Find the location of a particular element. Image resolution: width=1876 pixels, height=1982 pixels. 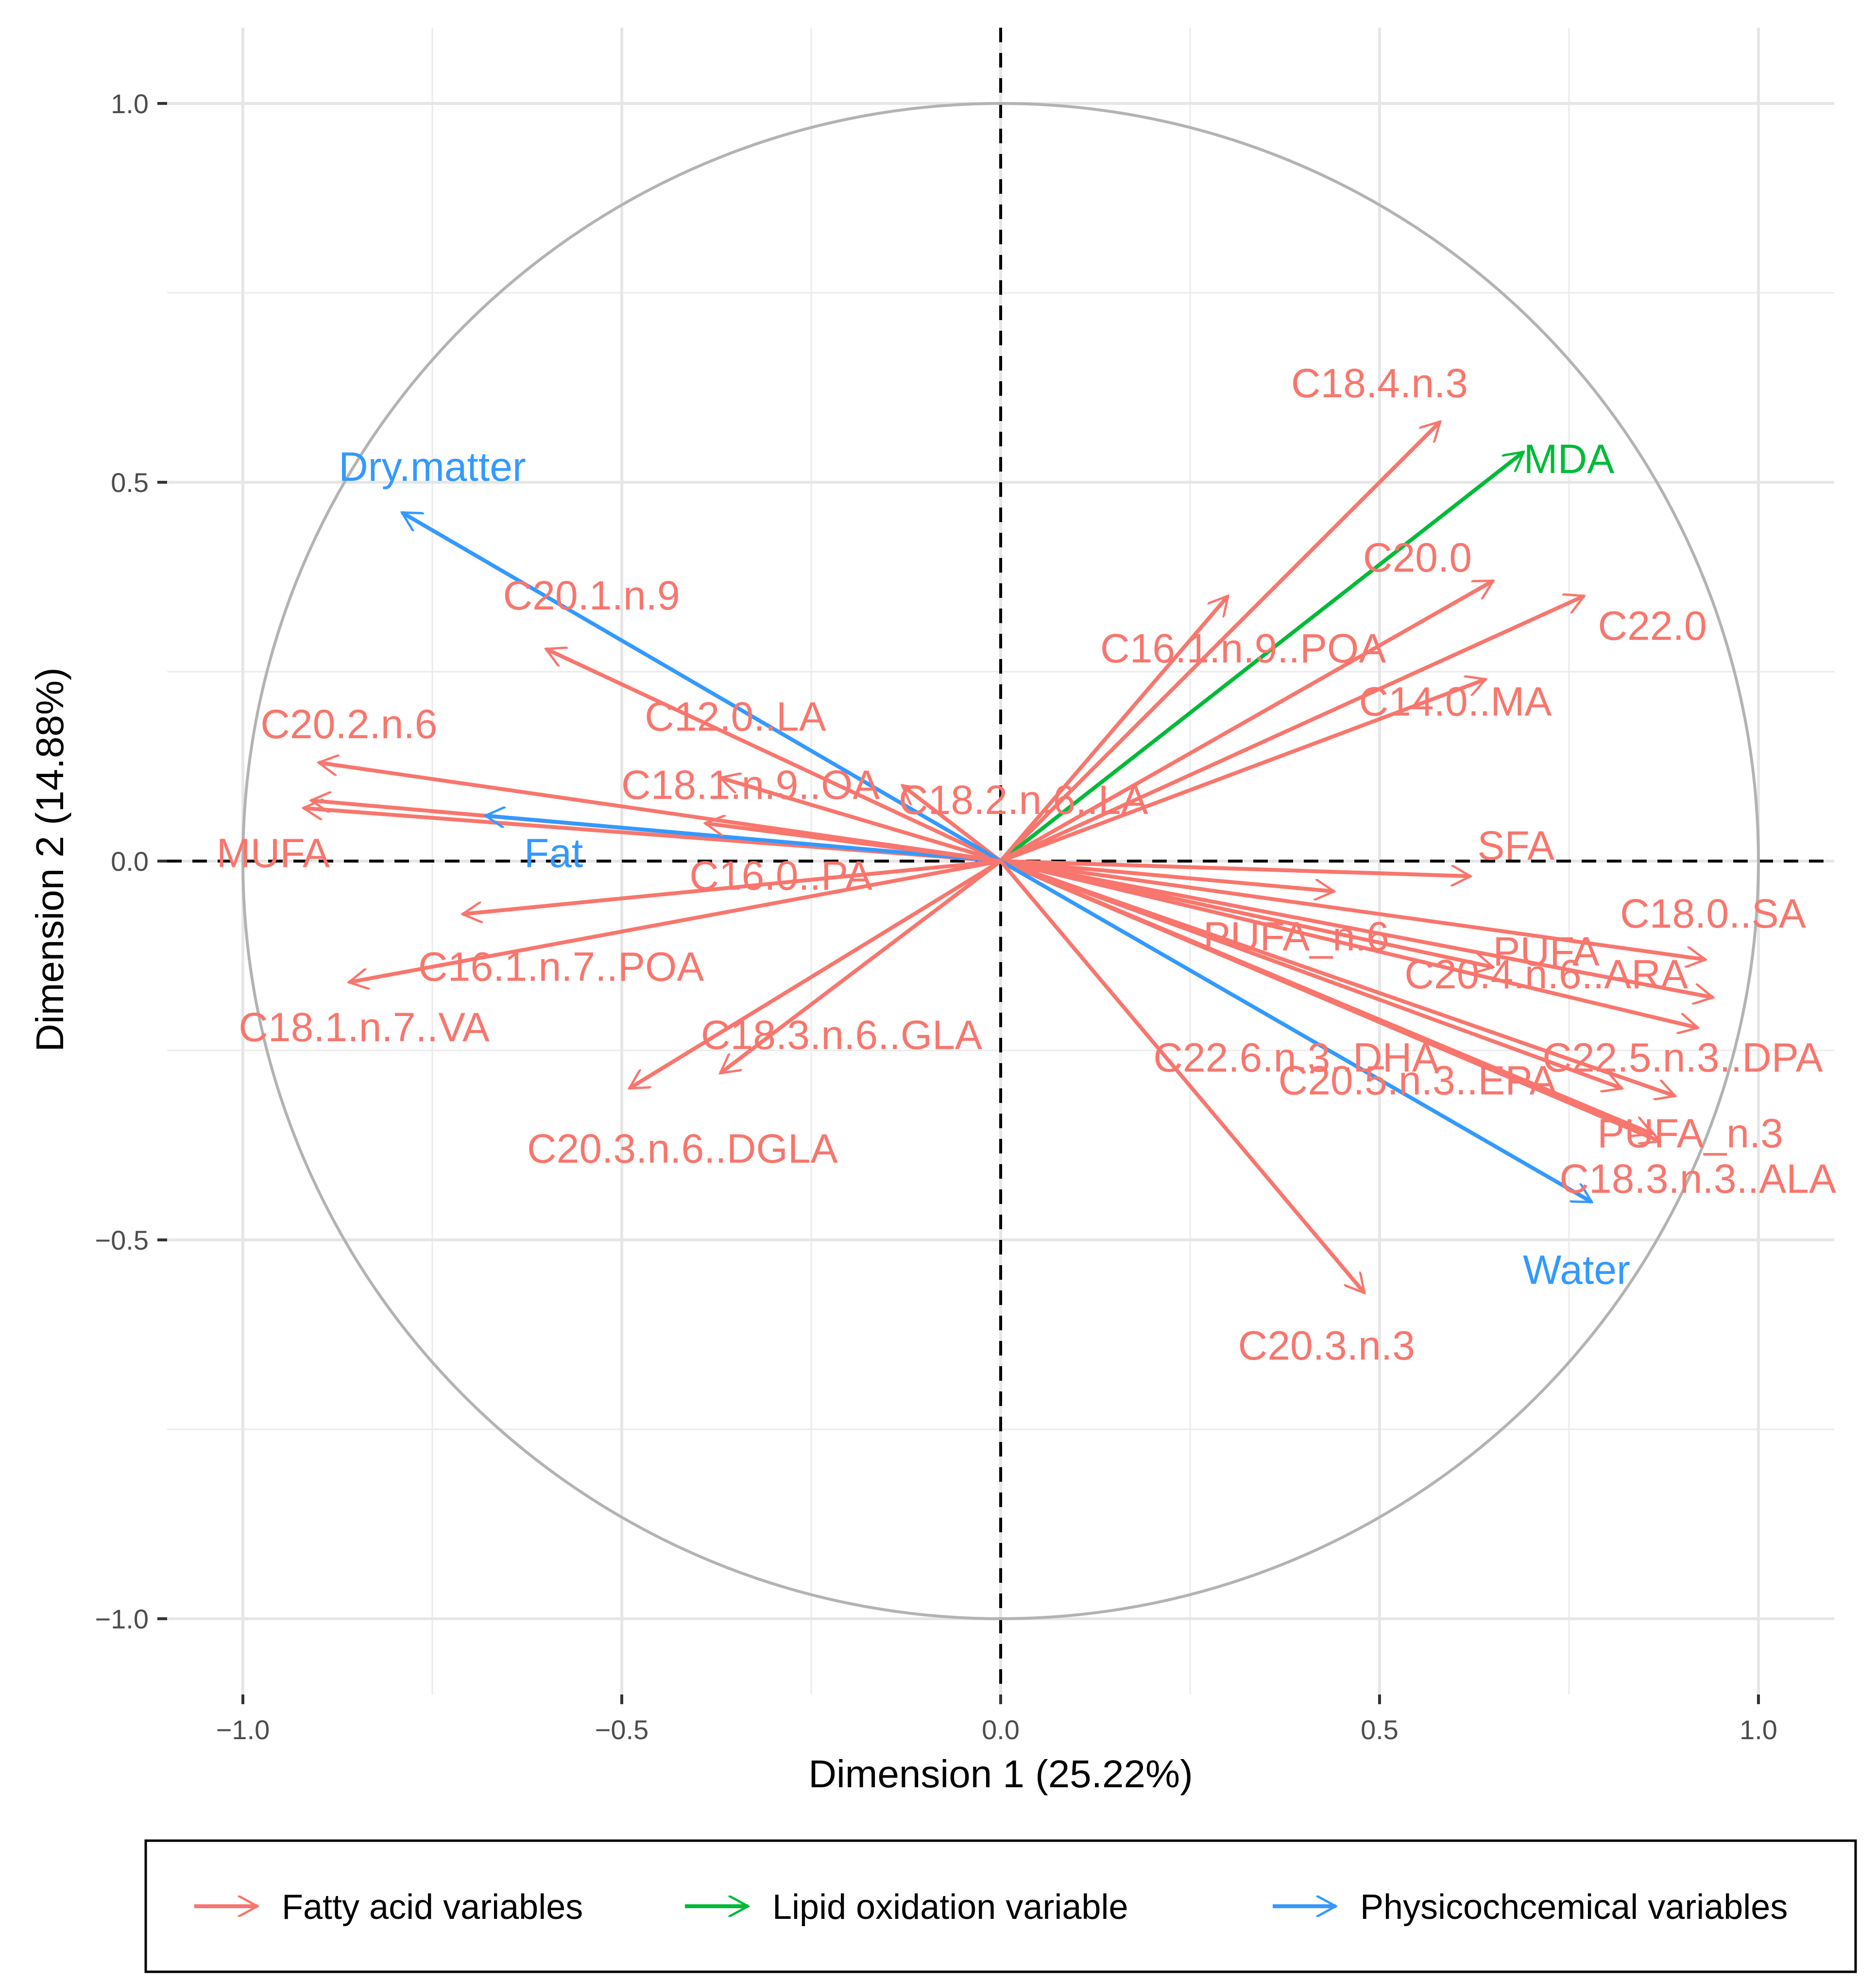

variable-label: Water is located at coordinates (1576, 1270).